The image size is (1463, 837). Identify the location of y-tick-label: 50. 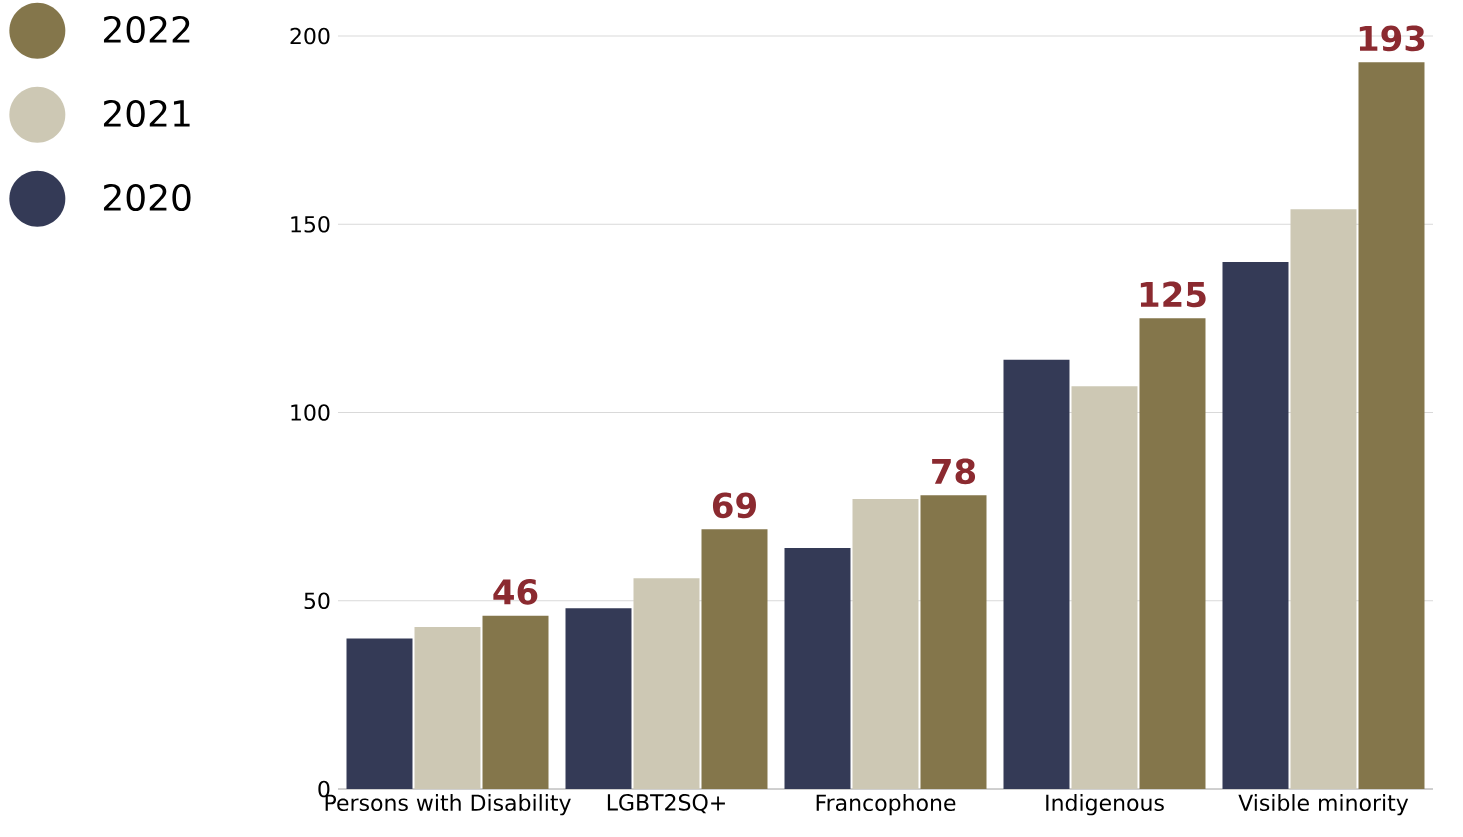
(317, 601).